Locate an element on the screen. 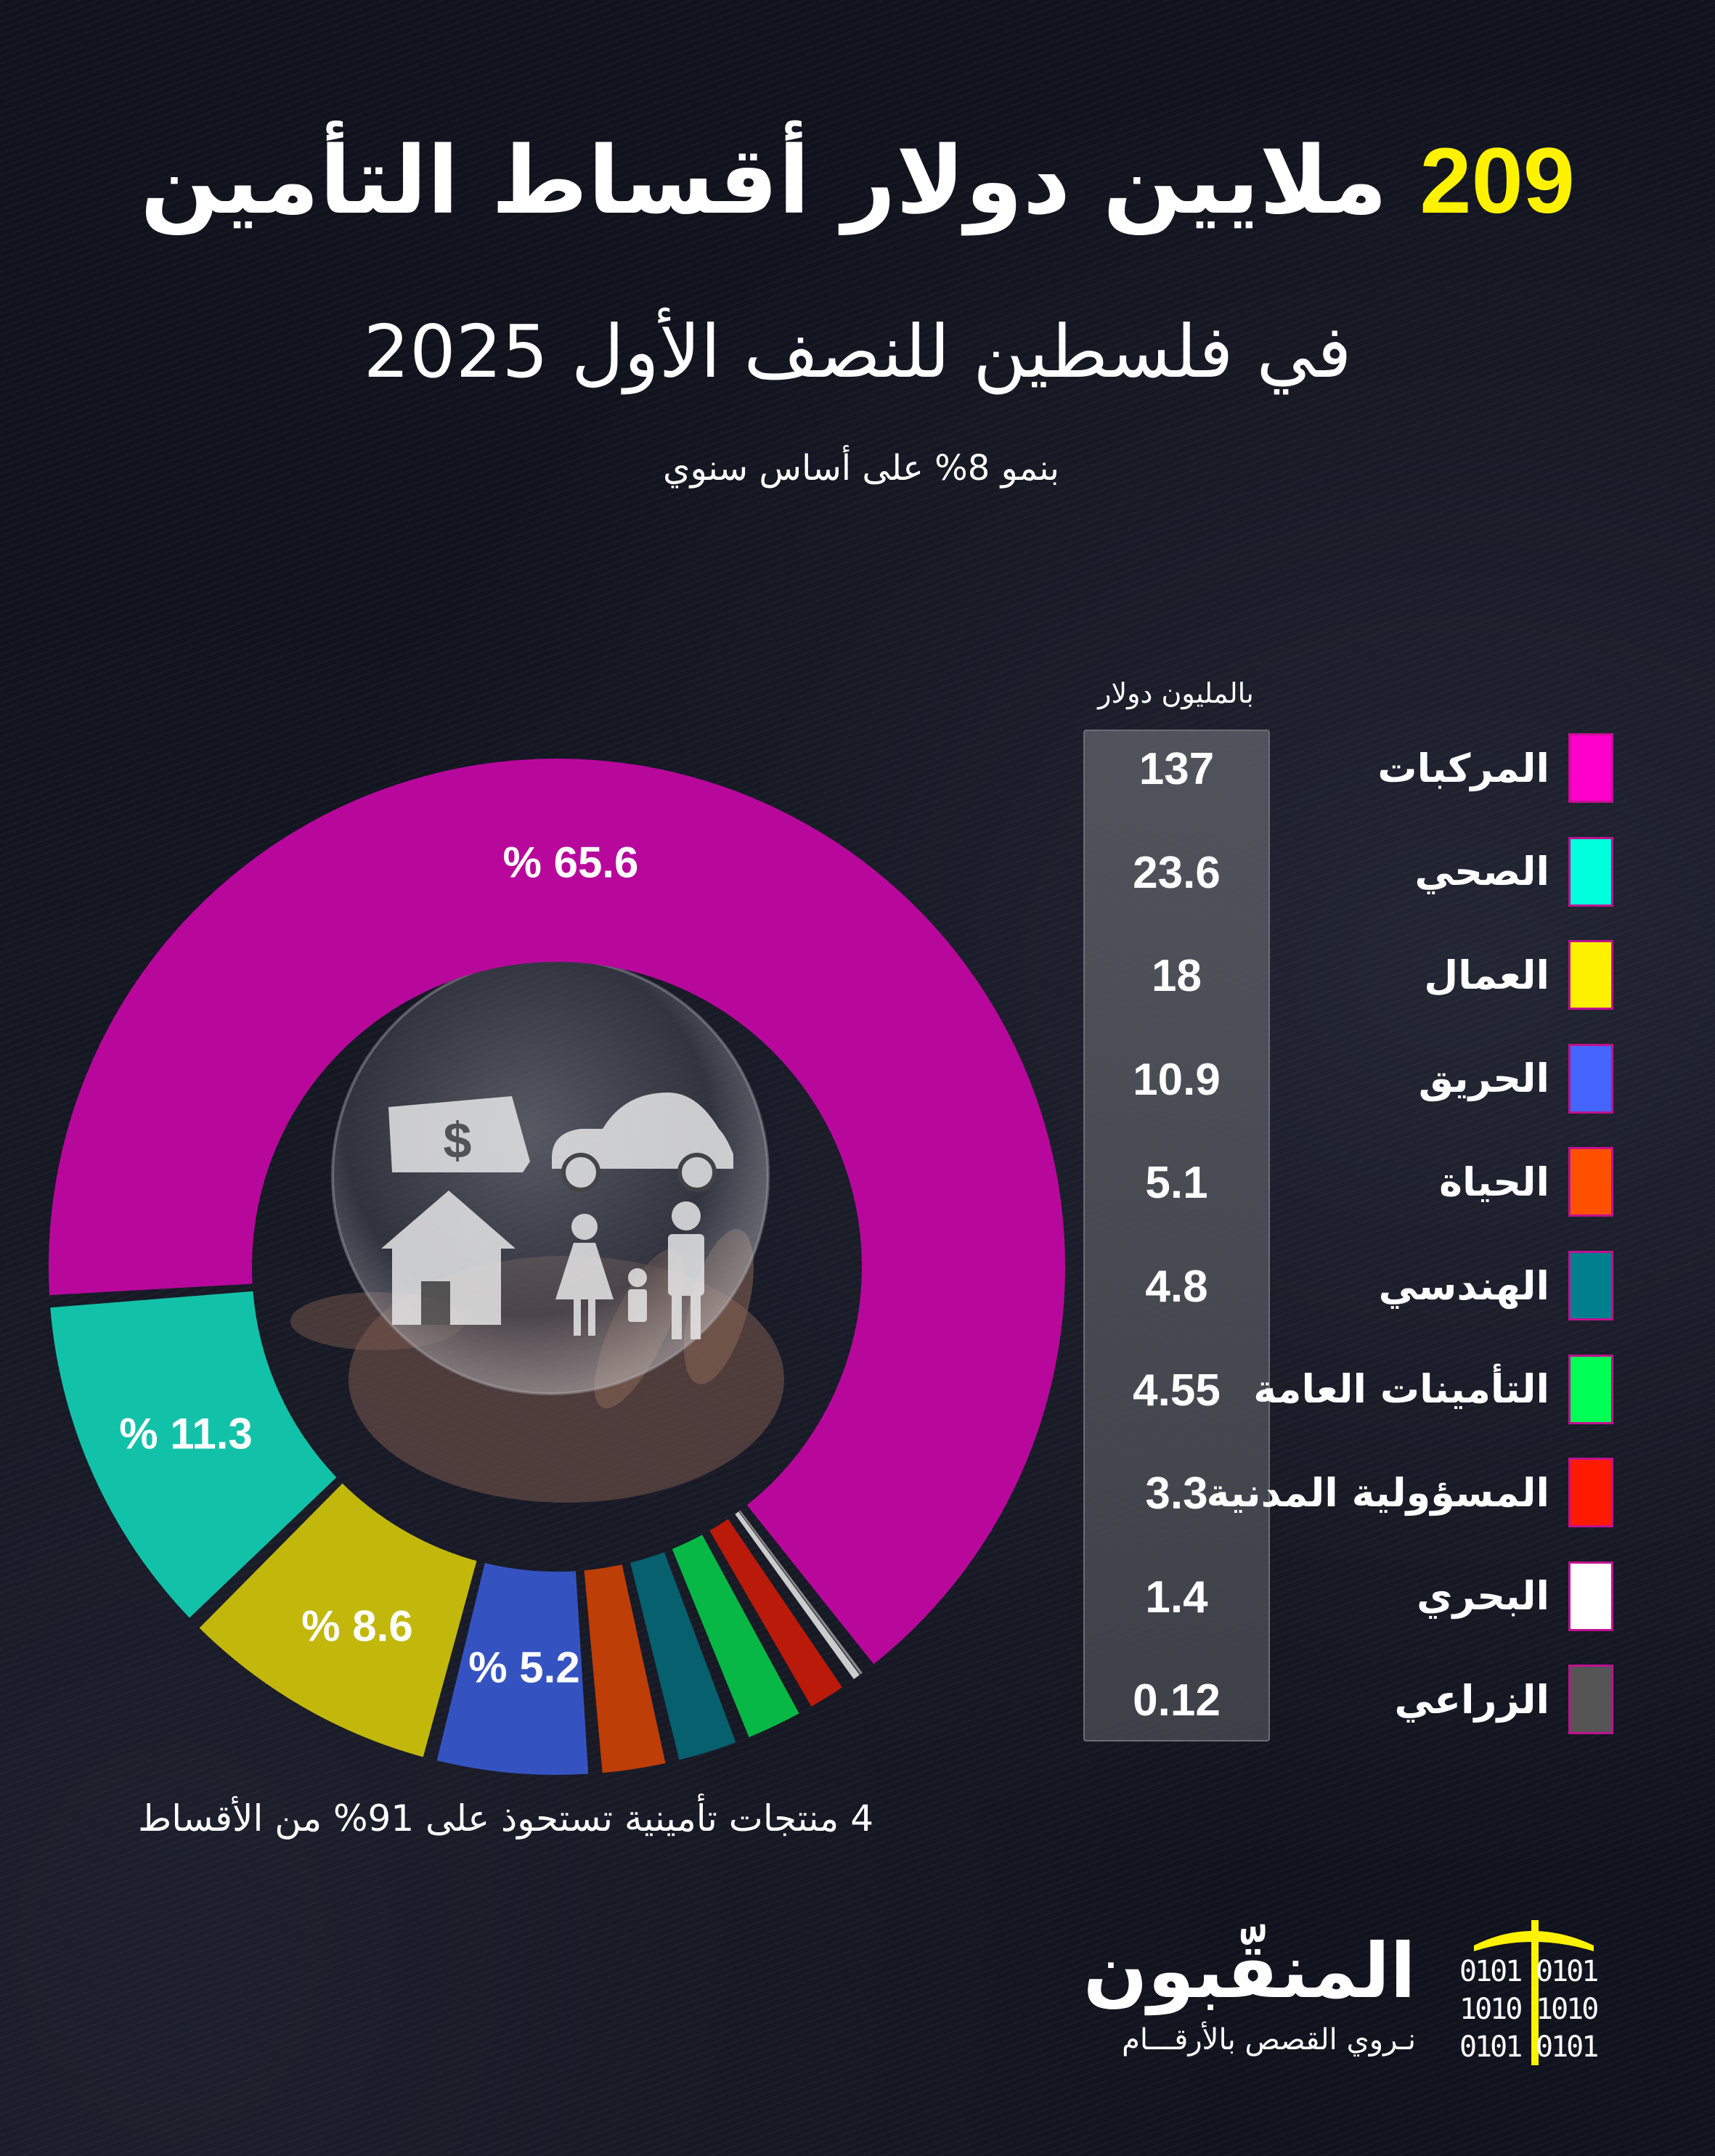 This screenshot has height=2156, width=1715. legend-label: الحياة is located at coordinates (1494, 1182).